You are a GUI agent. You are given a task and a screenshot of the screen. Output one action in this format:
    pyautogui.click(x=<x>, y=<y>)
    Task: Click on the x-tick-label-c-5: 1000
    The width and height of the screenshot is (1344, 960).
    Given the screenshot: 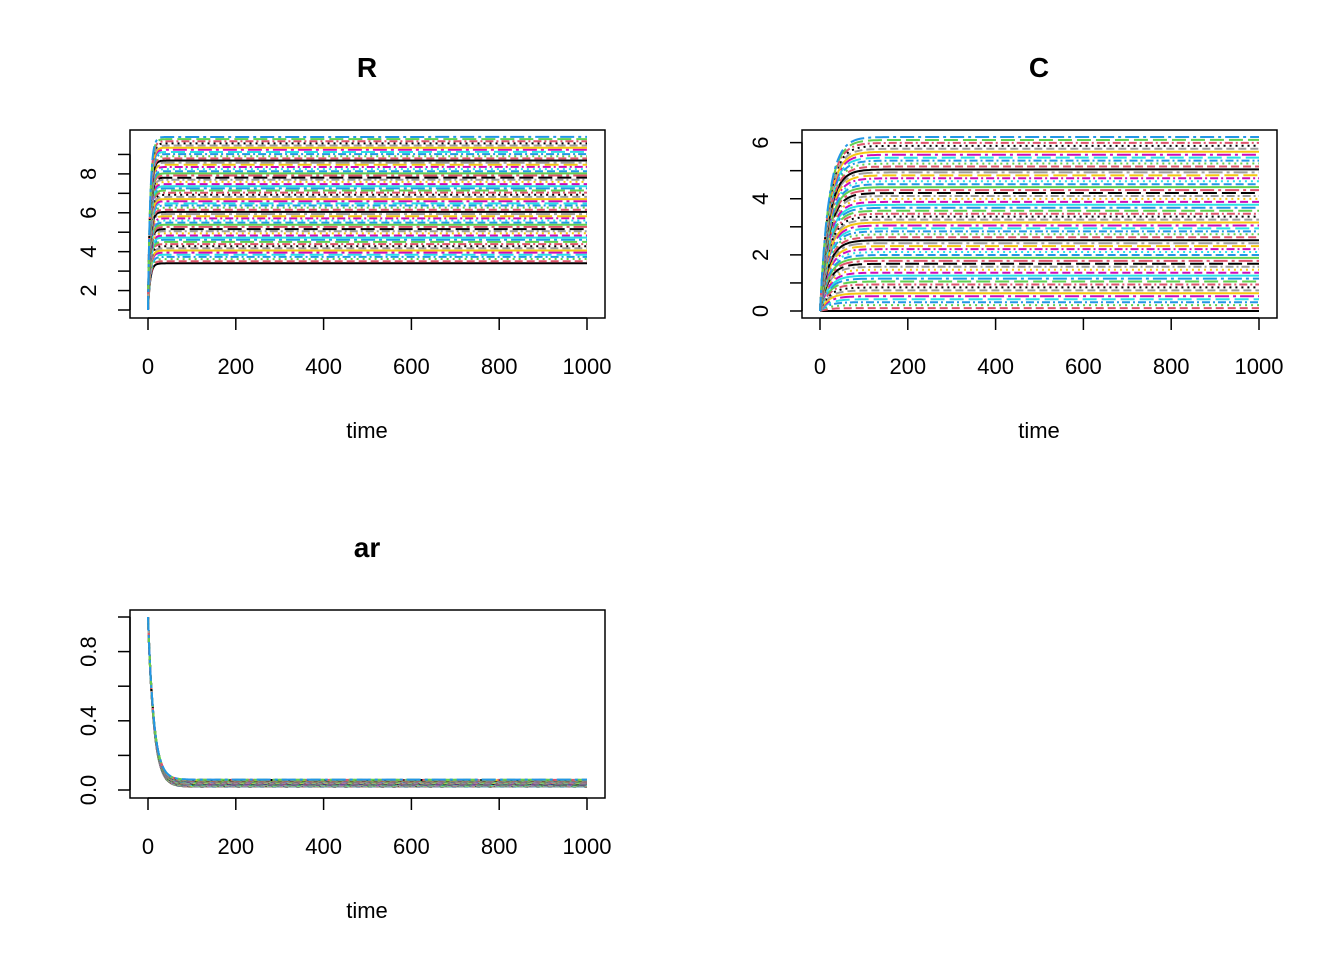 What is the action you would take?
    pyautogui.click(x=1259, y=366)
    